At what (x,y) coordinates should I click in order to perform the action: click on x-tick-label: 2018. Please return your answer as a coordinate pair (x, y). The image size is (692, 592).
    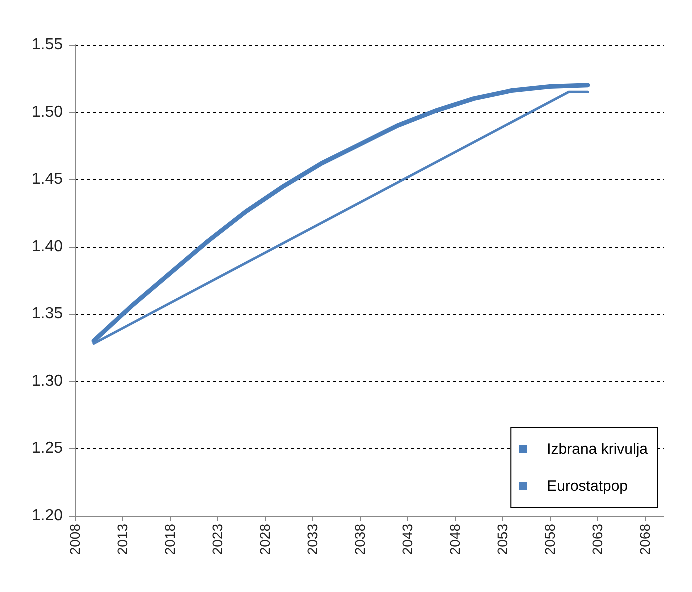
    Looking at the image, I should click on (170, 540).